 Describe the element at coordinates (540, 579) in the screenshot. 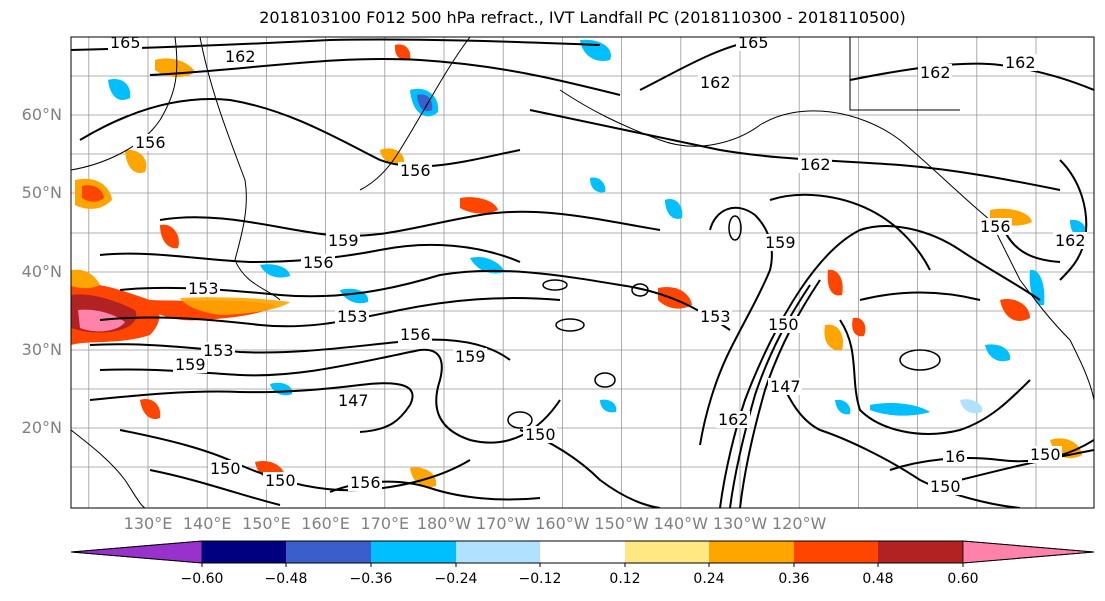

I see `colorbar-tick-label: −0.12` at that location.